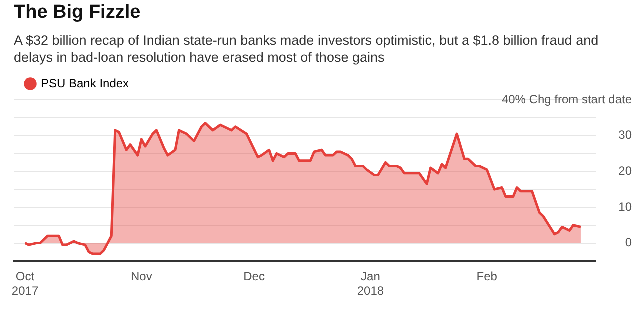  Describe the element at coordinates (625, 207) in the screenshot. I see `y-tick-label: 10` at that location.